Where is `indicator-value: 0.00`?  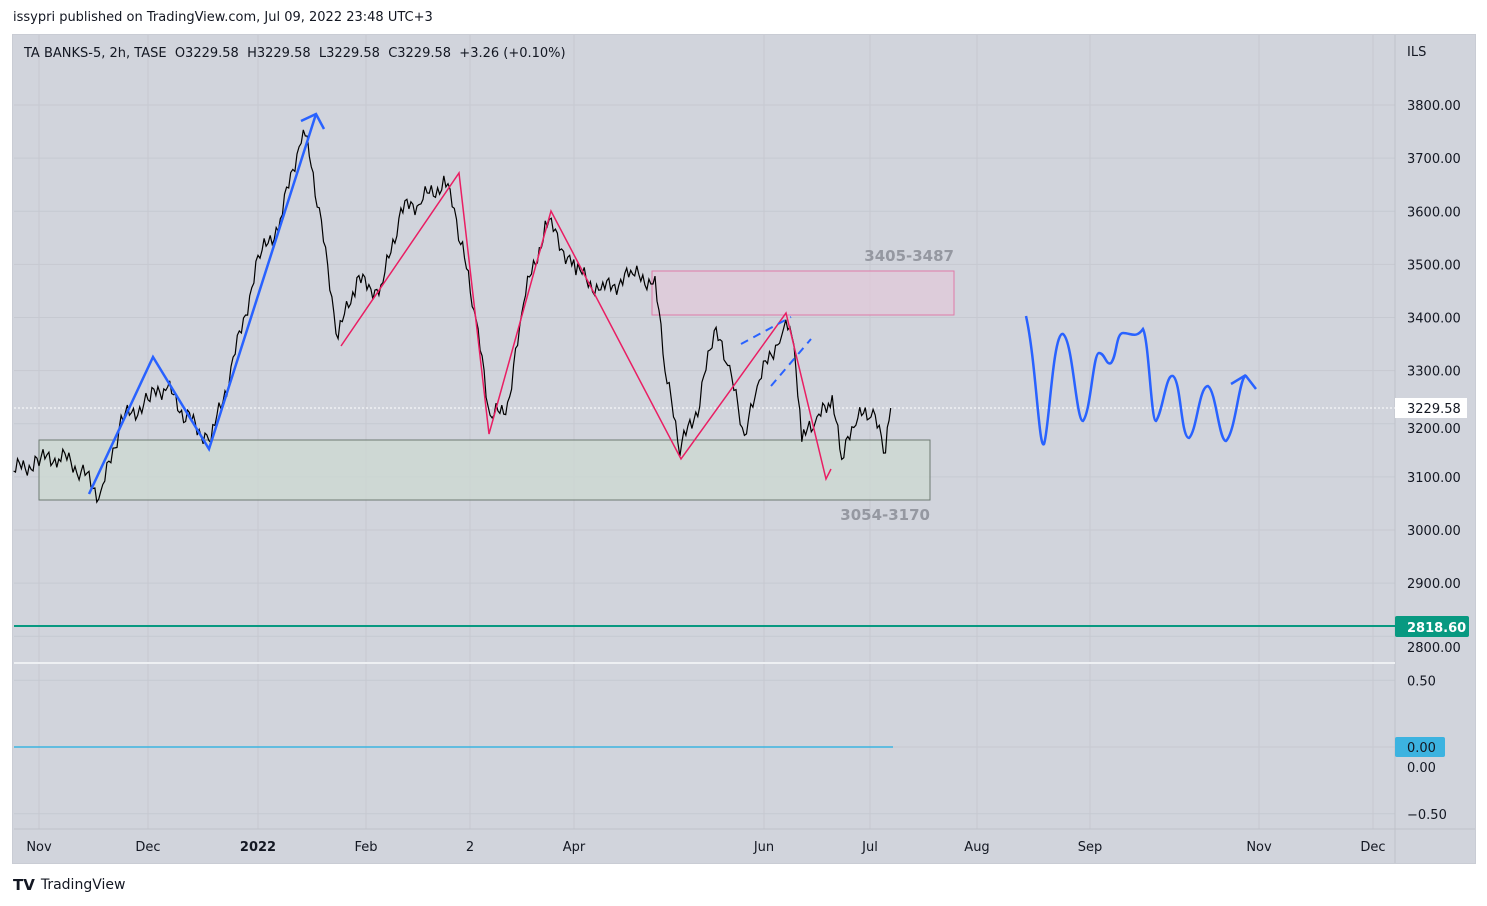
indicator-value: 0.00 is located at coordinates (1421, 748).